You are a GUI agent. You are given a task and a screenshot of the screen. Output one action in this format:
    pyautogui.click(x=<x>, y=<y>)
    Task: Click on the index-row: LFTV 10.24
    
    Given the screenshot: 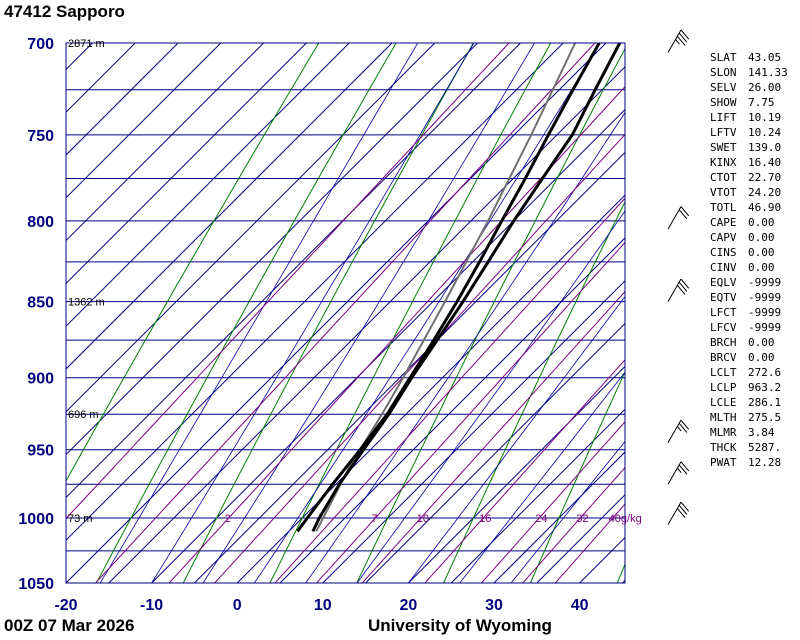 What is the action you would take?
    pyautogui.click(x=749, y=132)
    